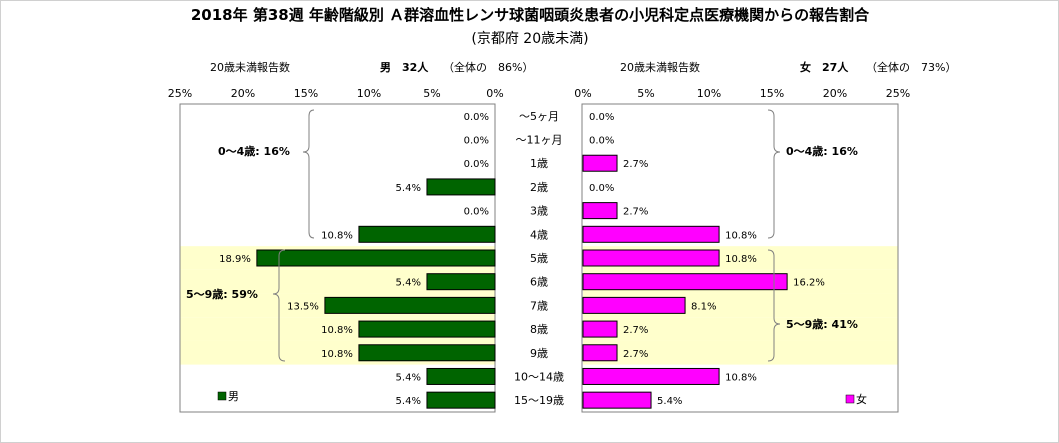  What do you see at coordinates (180, 93) in the screenshot?
I see `left-tick-label: 25%` at bounding box center [180, 93].